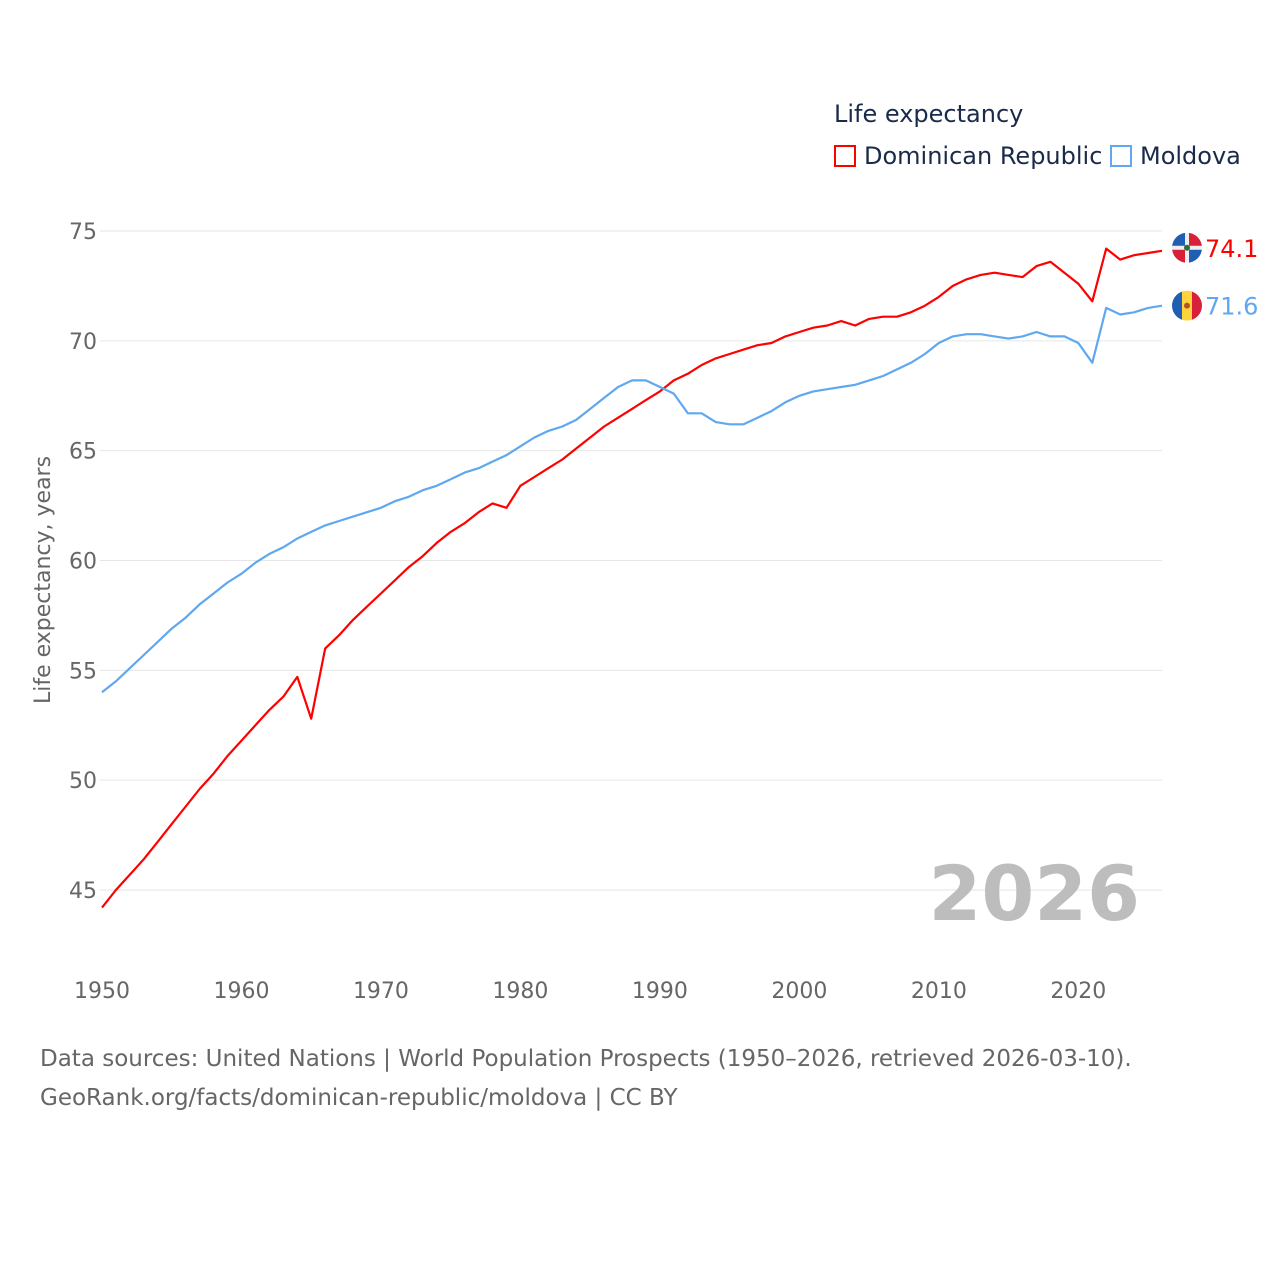 The image size is (1280, 1280). I want to click on x-tick-label: 1950, so click(102, 991).